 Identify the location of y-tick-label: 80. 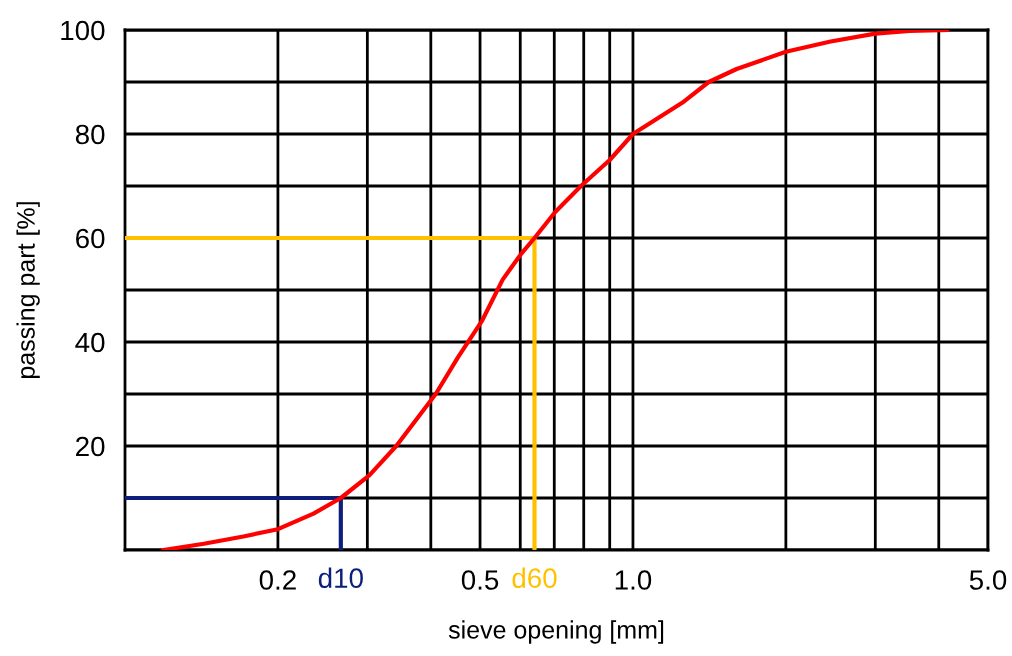
(90, 134).